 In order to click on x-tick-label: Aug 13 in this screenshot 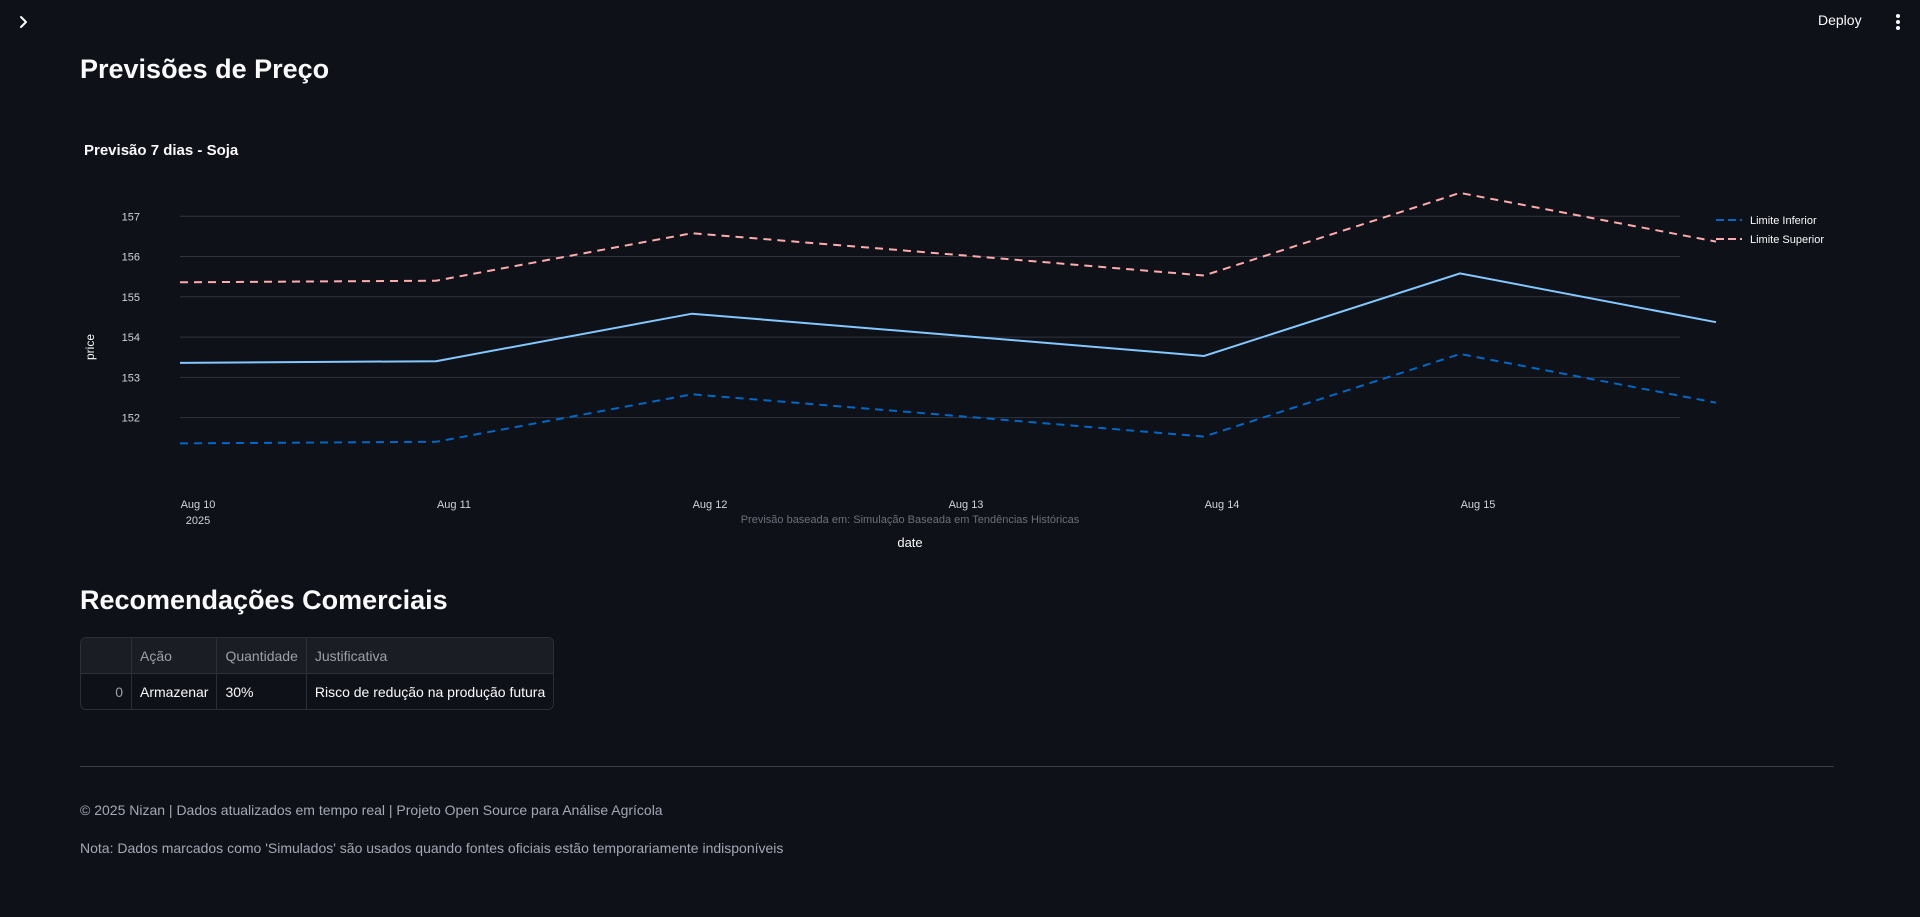, I will do `click(966, 505)`.